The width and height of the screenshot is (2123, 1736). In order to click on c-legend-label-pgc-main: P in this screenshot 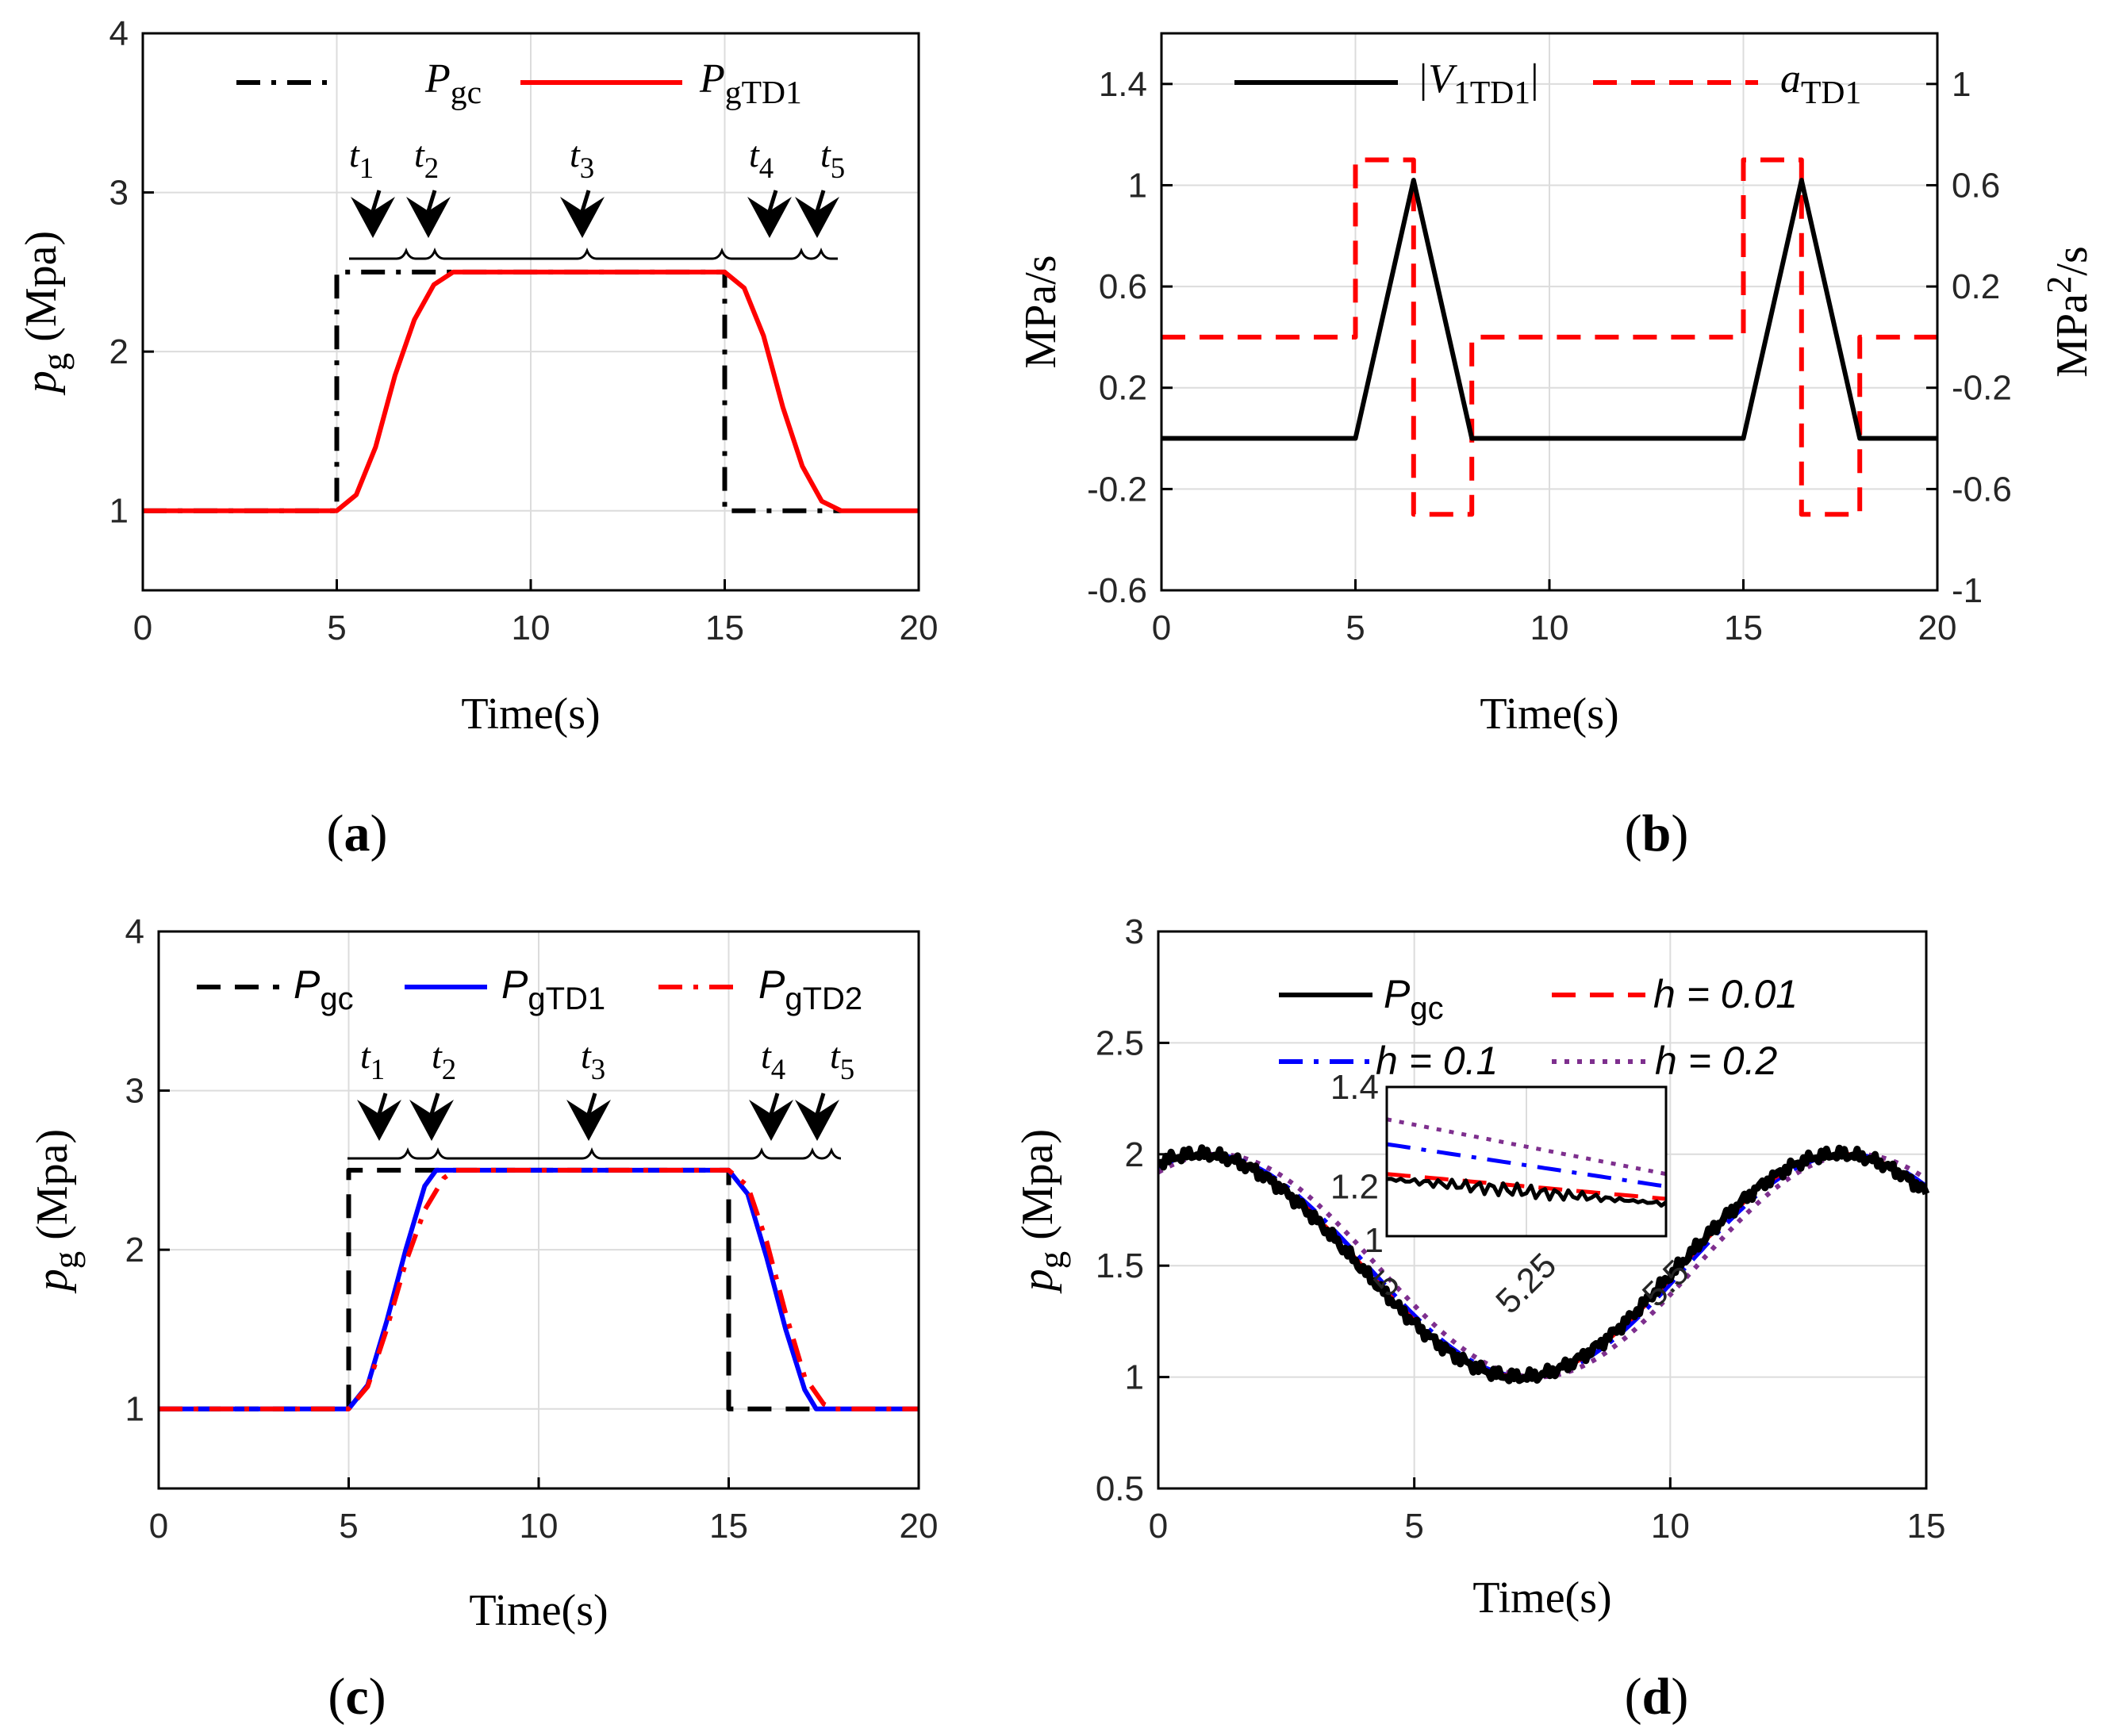, I will do `click(307, 984)`.